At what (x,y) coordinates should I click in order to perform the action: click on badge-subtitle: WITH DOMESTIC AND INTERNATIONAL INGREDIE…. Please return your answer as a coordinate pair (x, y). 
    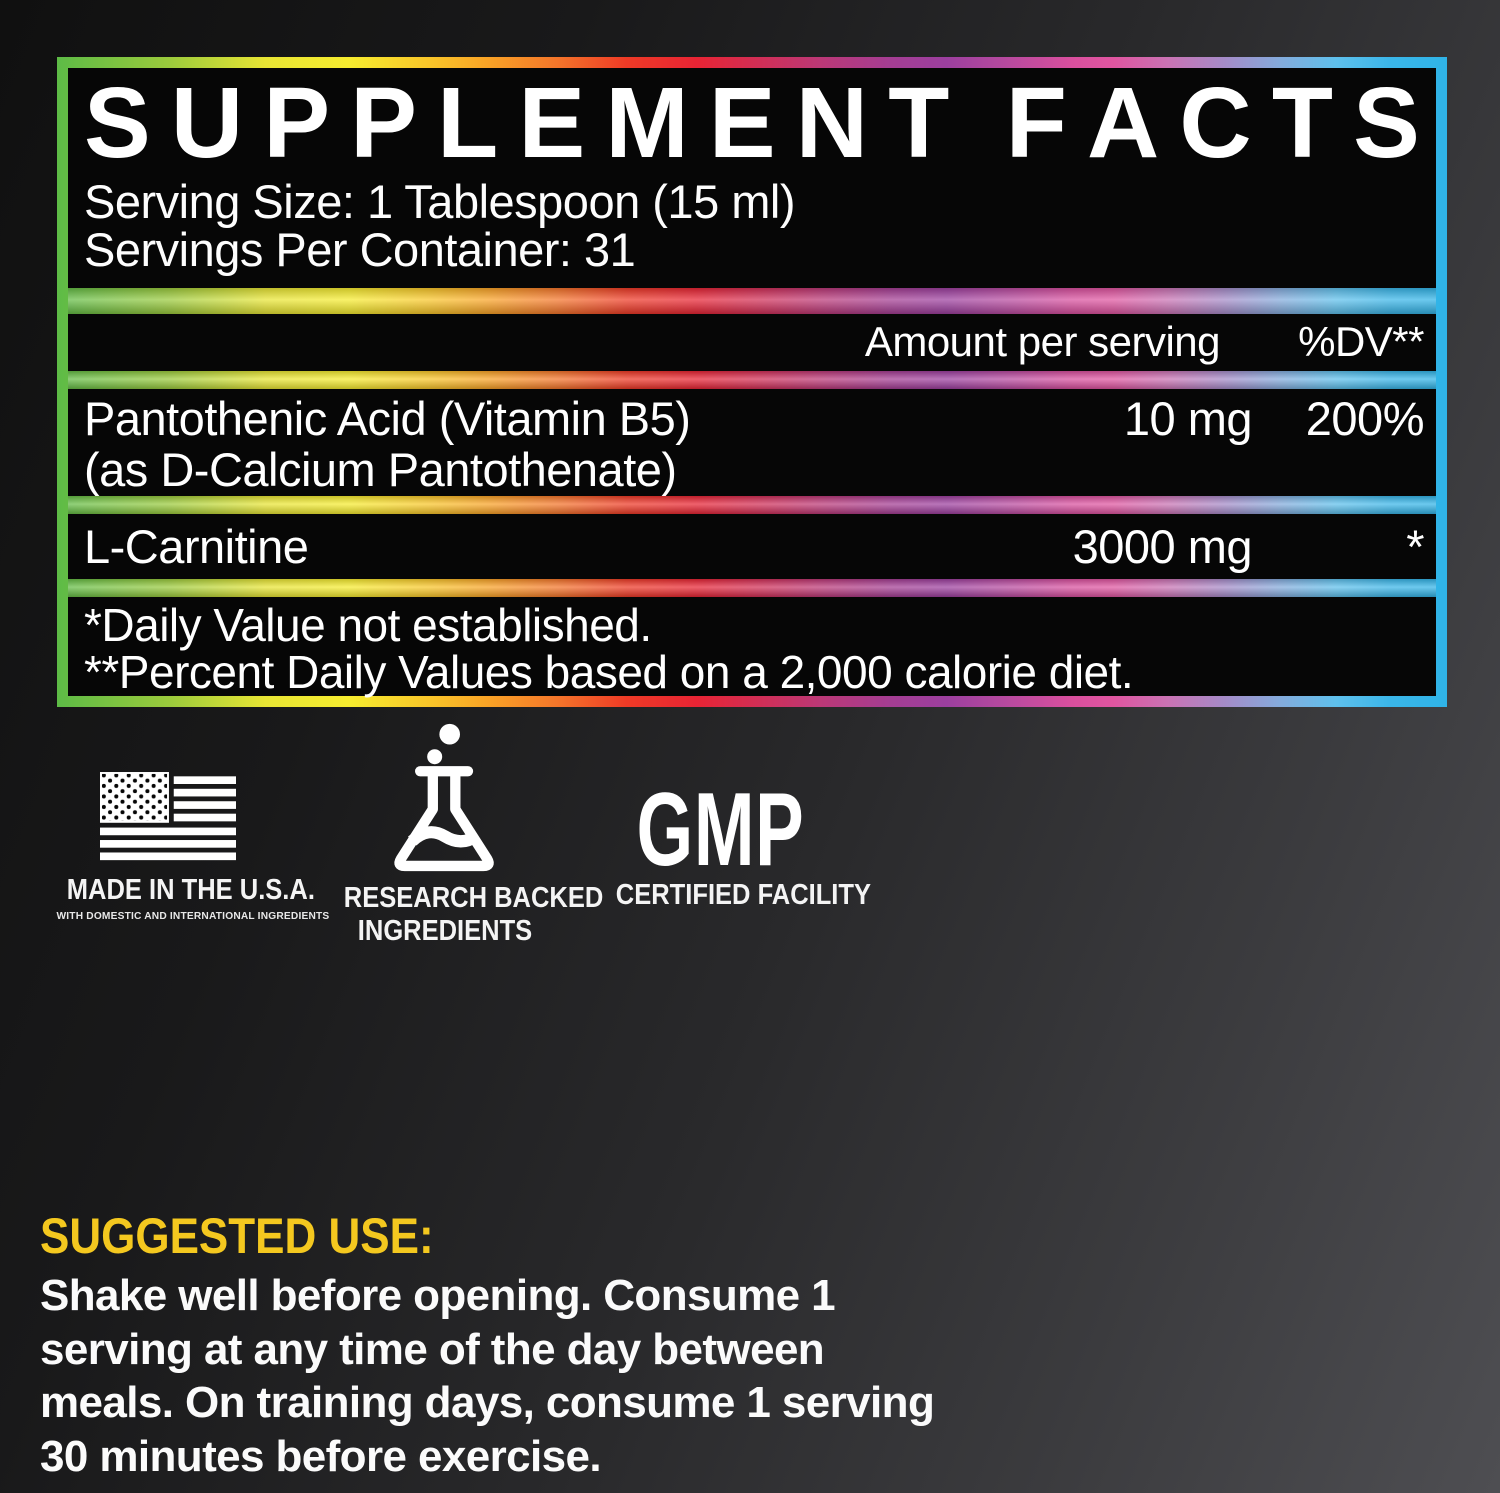
    Looking at the image, I should click on (193, 916).